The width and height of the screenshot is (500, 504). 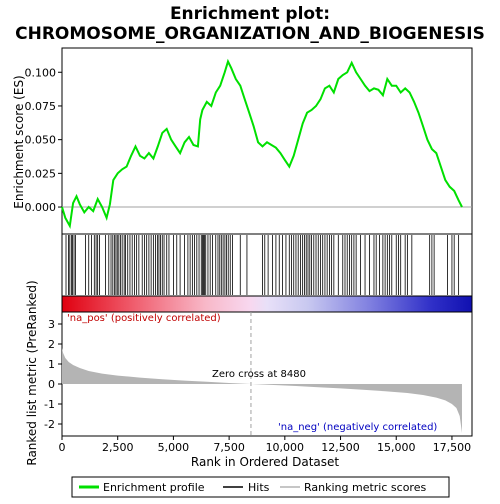 I want to click on zero-cross-label: Zero cross at 8480, so click(x=259, y=374).